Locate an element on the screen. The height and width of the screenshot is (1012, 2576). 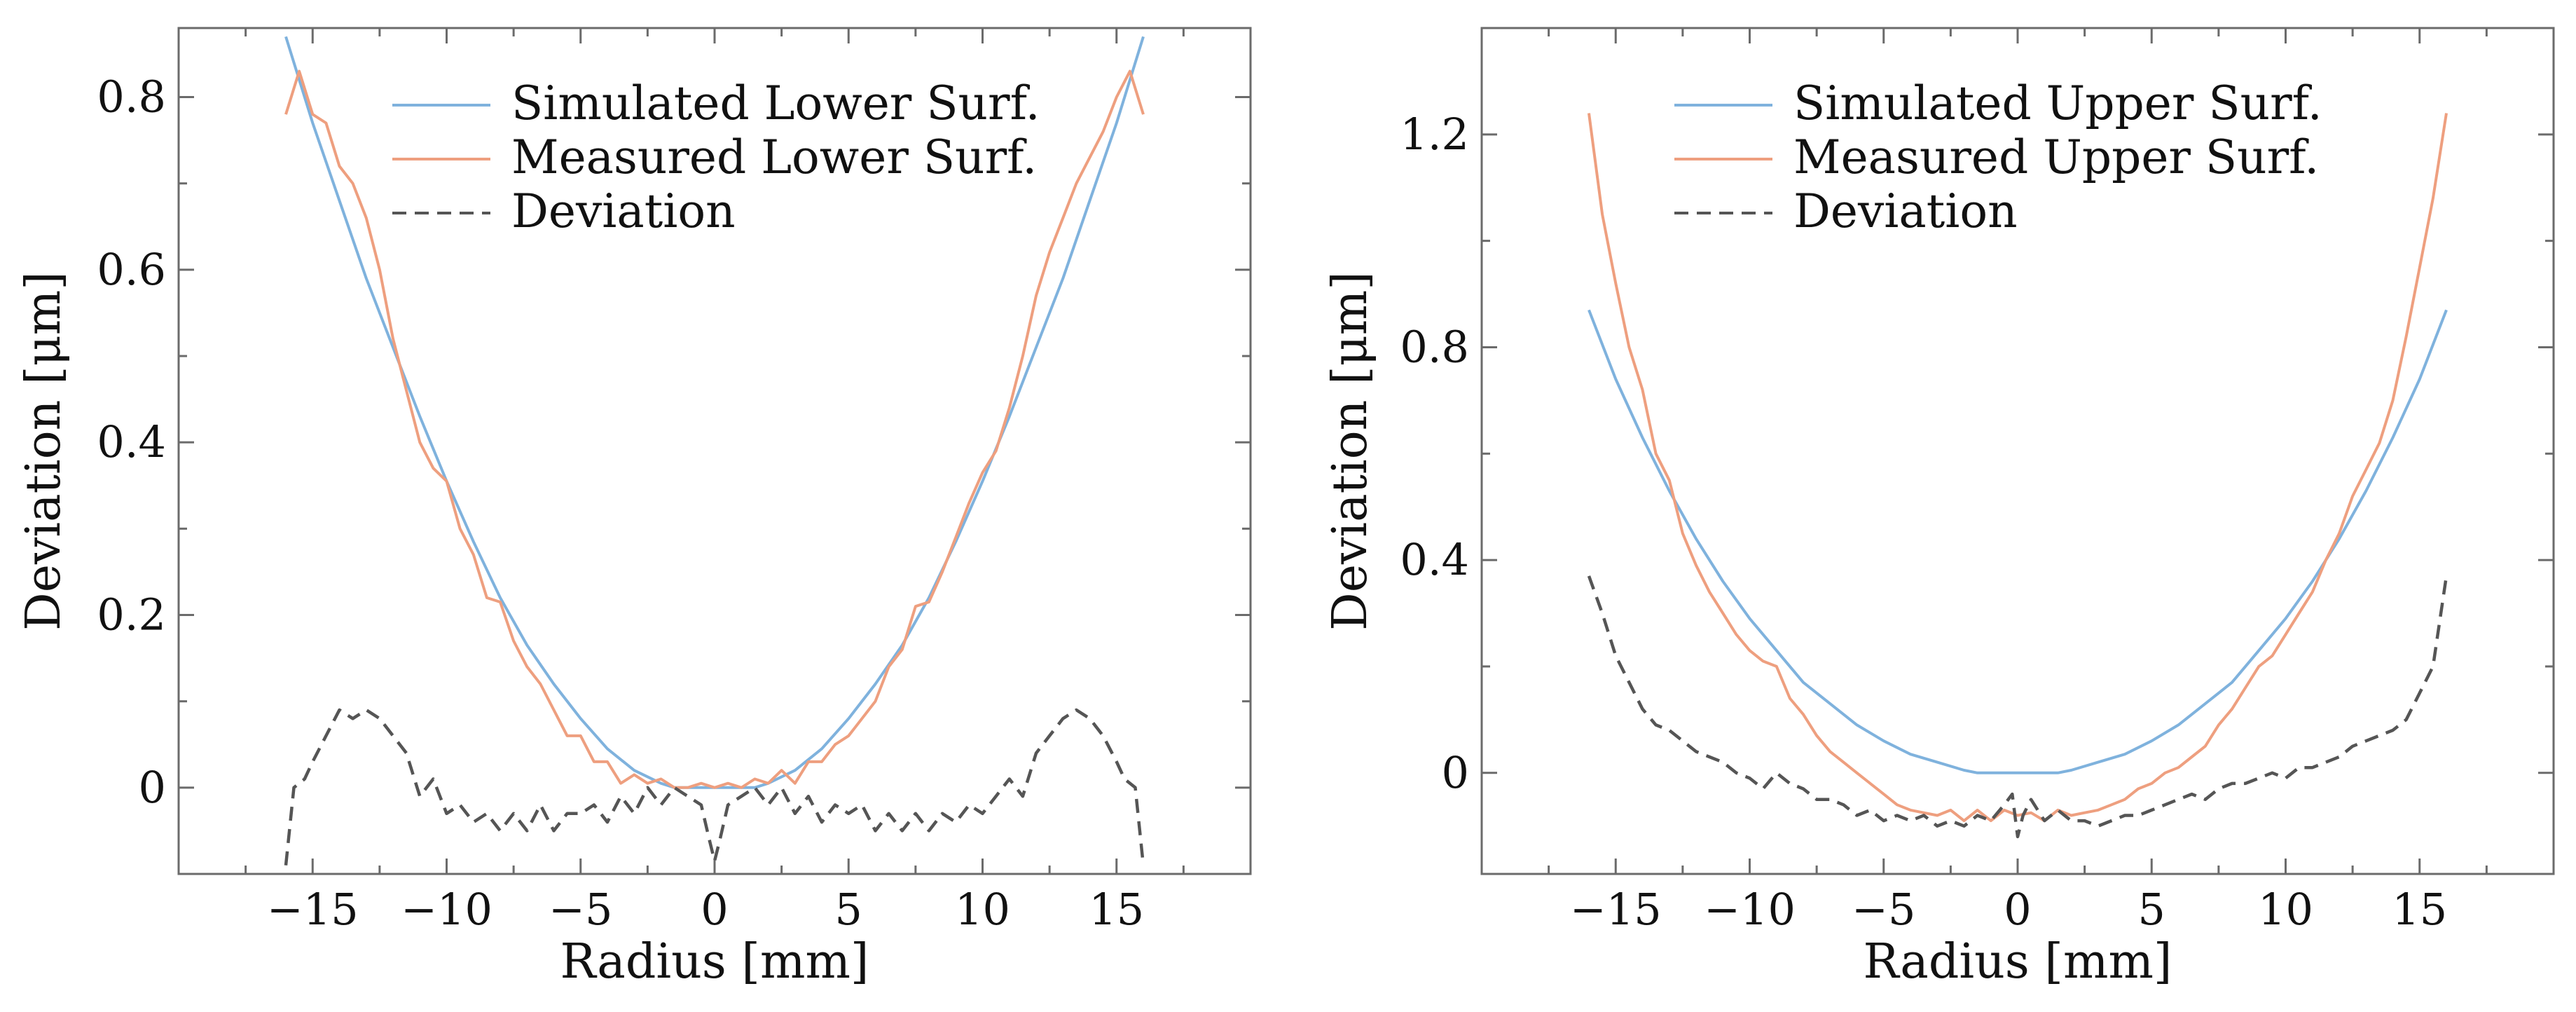
chart-2-x-tick-label: 0 is located at coordinates (2017, 909).